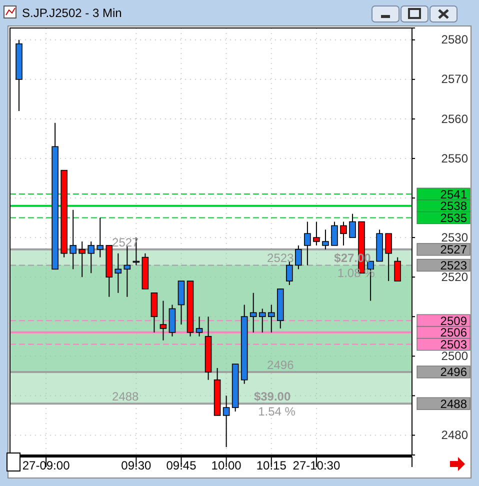  I want to click on ref-line-label: 2538, so click(454, 206).